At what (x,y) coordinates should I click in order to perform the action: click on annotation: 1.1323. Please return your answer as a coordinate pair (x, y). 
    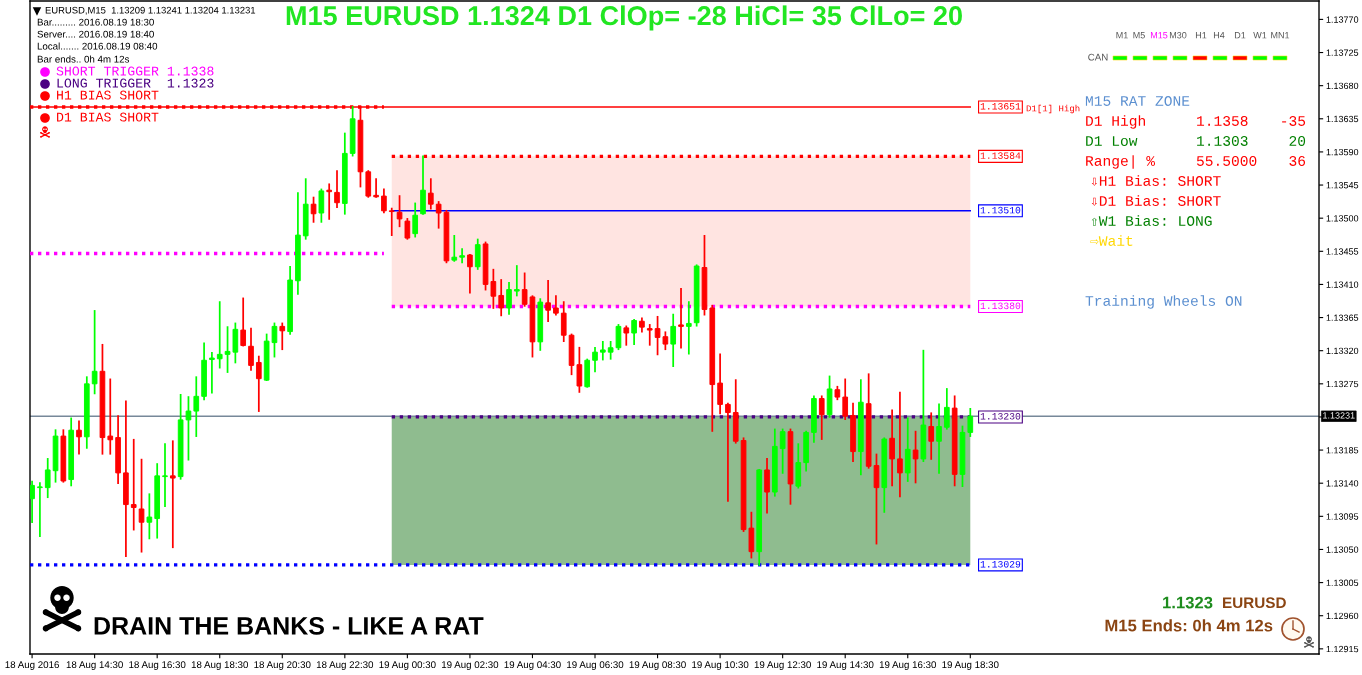
    Looking at the image, I should click on (1188, 602).